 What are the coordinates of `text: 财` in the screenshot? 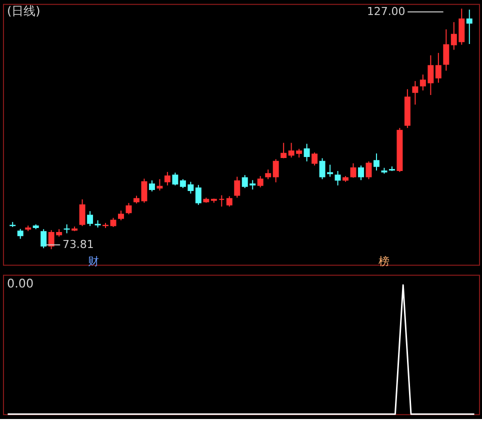 It's located at (93, 261).